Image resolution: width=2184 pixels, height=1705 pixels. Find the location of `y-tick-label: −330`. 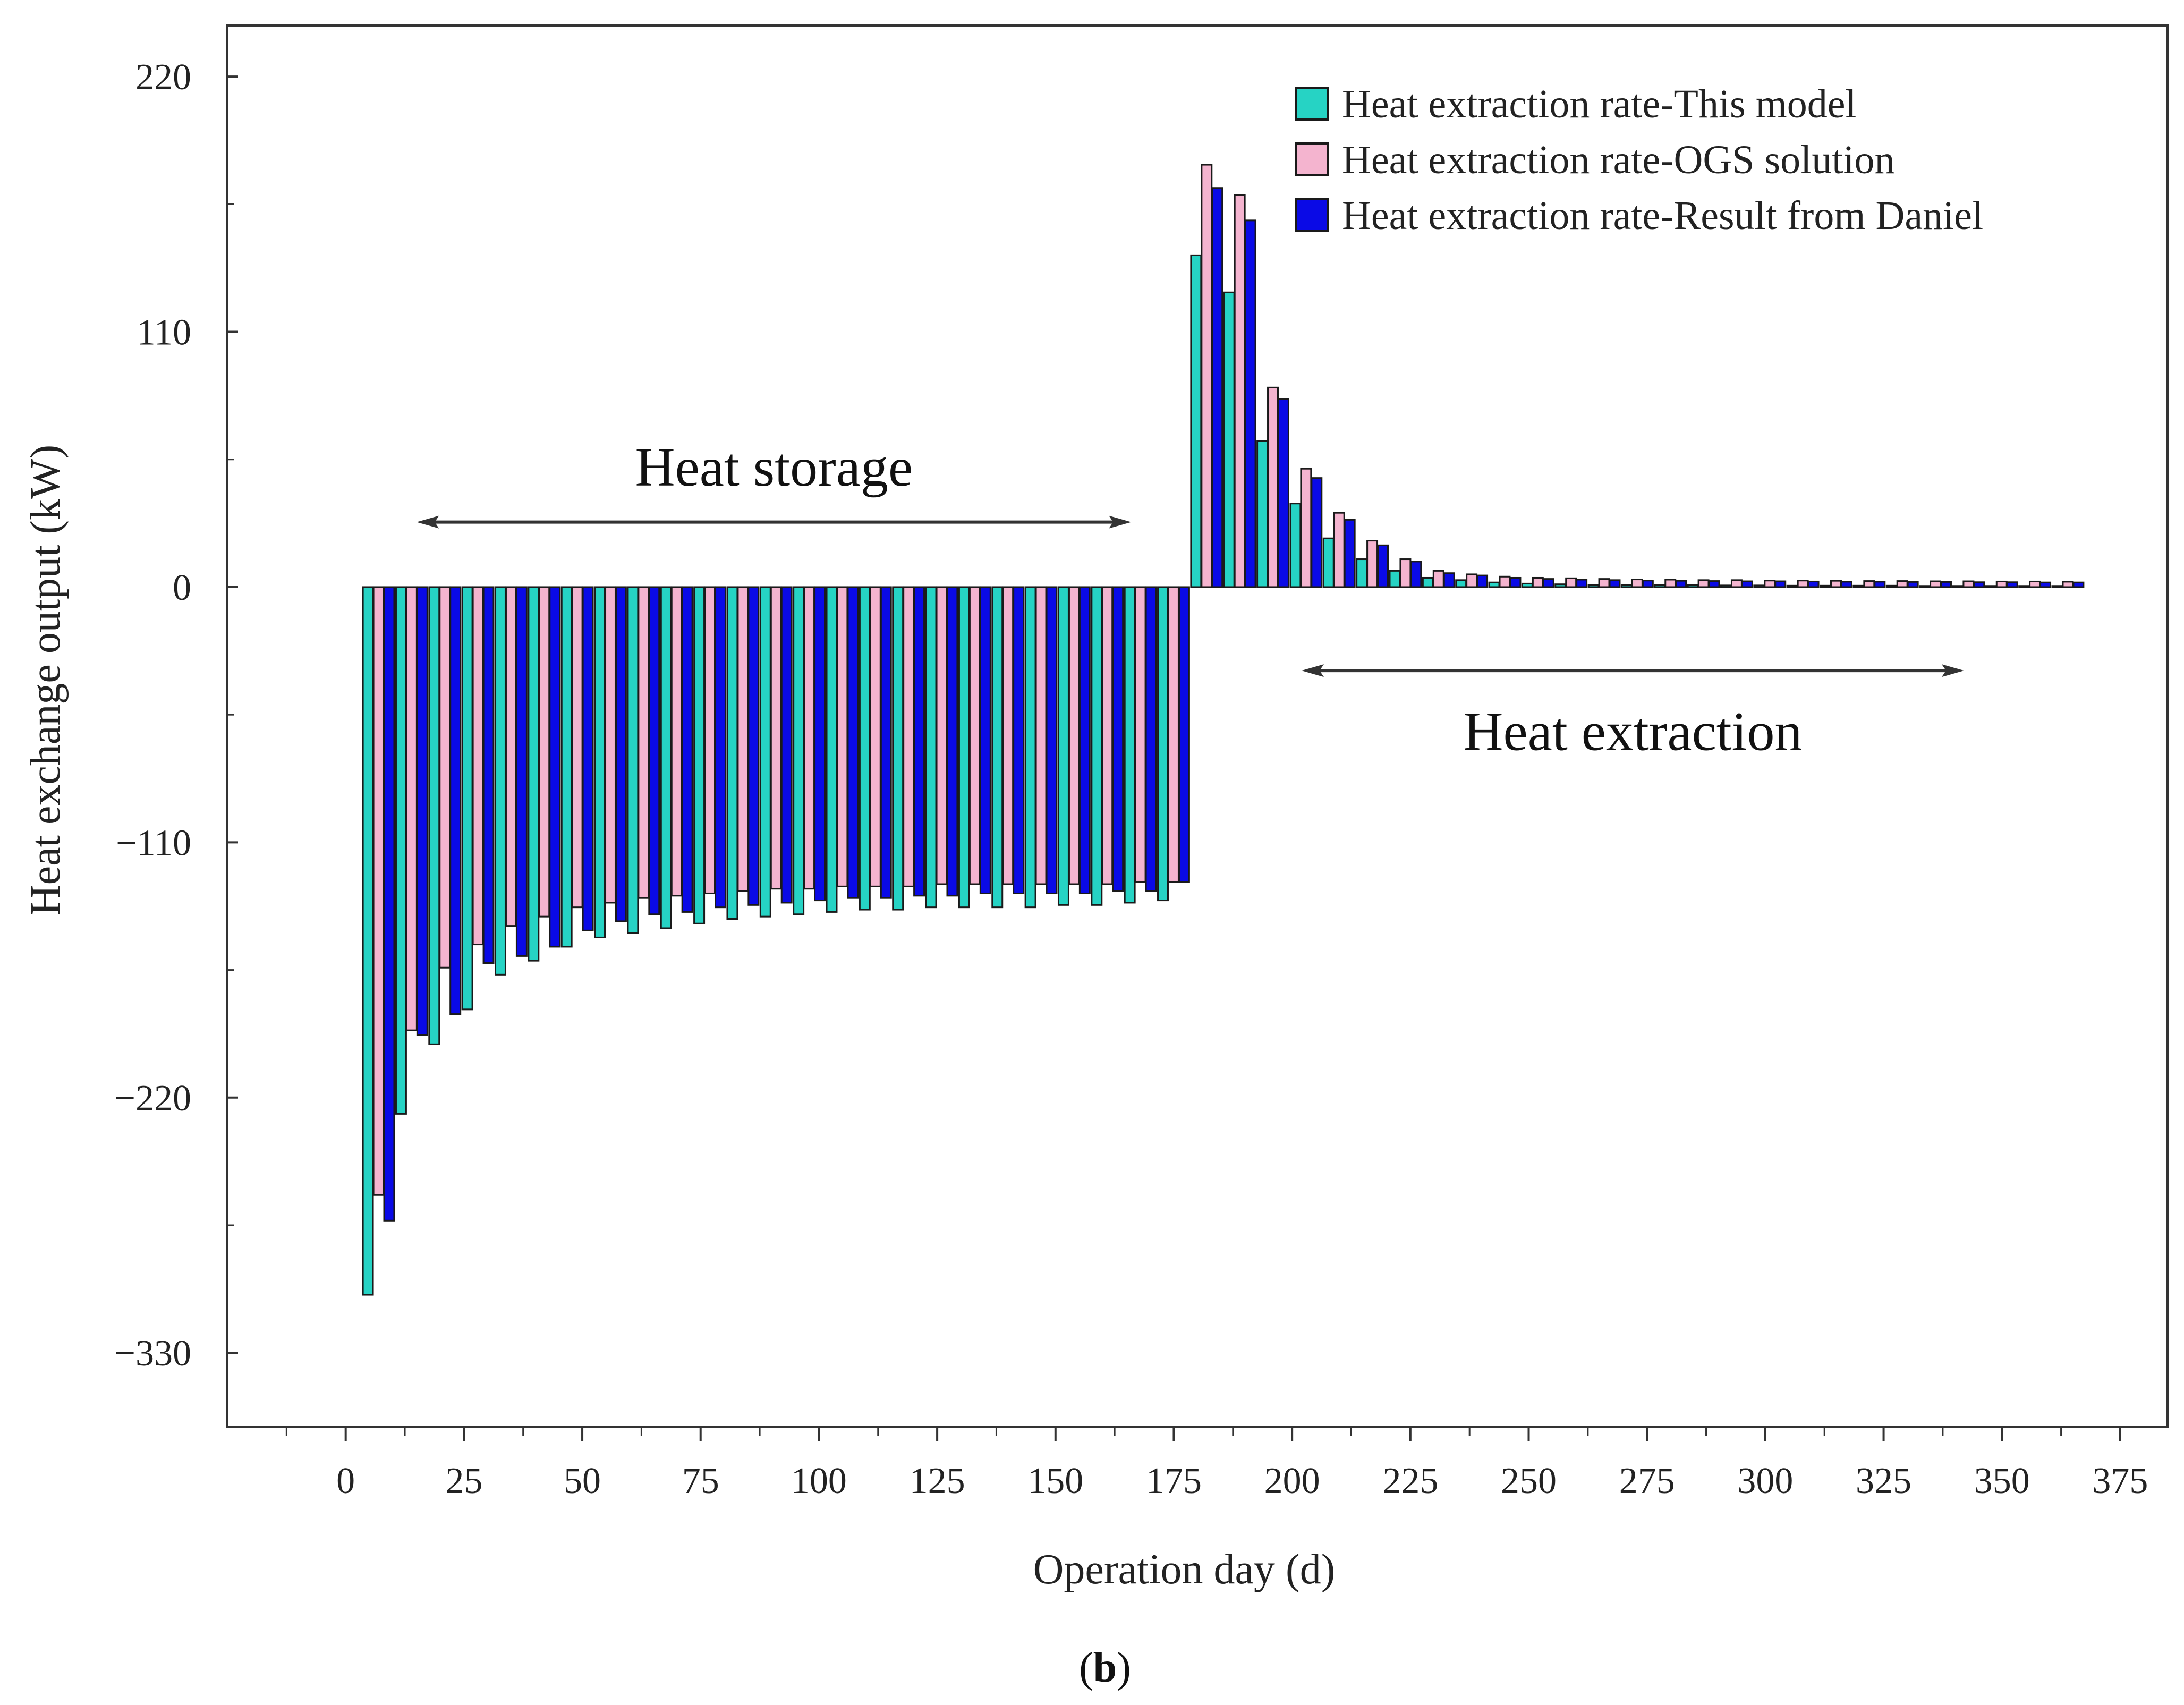

y-tick-label: −330 is located at coordinates (153, 1353).